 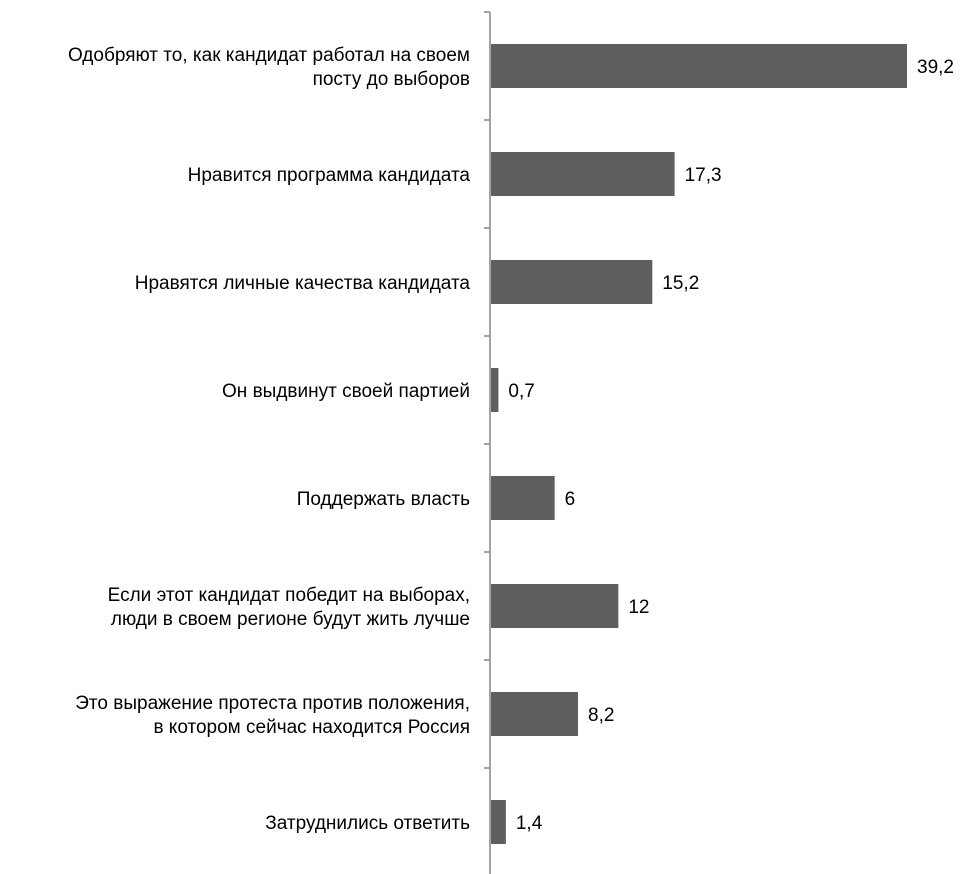 I want to click on category-label-line: Затруднились ответить, so click(x=367, y=823).